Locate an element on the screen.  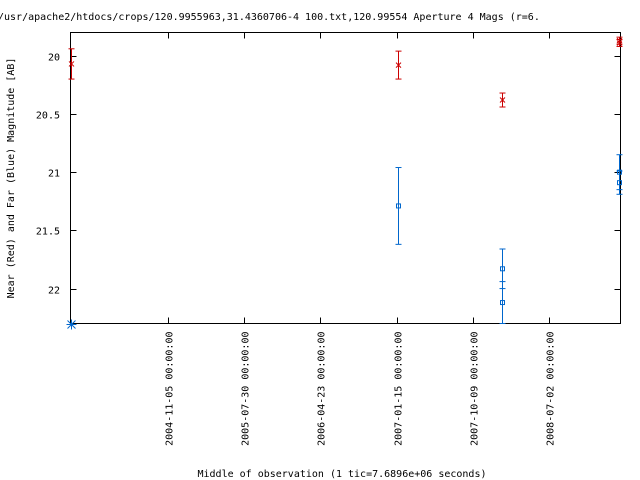
x-tick-label: 2008-07-02 00:00:00 is located at coordinates (551, 389).